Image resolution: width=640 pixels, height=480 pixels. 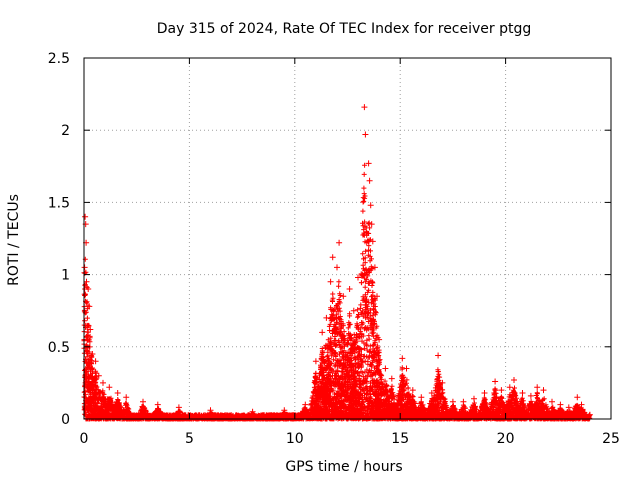 What do you see at coordinates (65, 420) in the screenshot?
I see `y-tick-label: 0` at bounding box center [65, 420].